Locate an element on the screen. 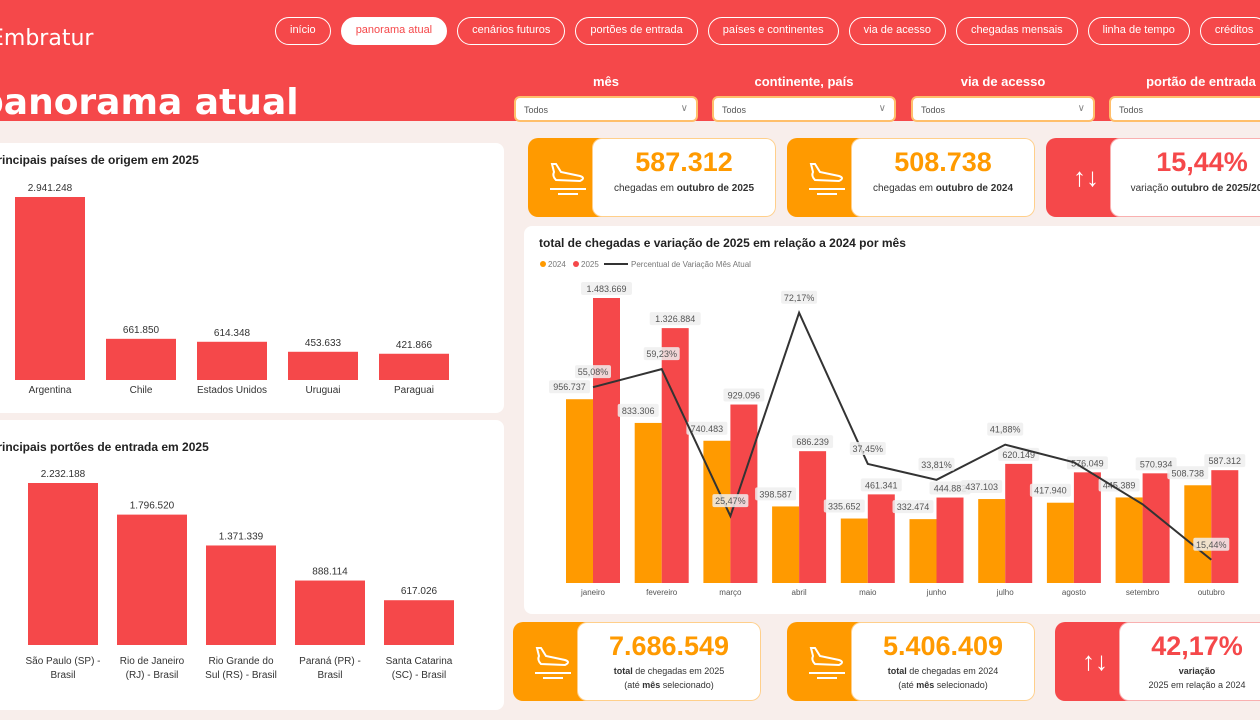  nav-1: panorama atual is located at coordinates (394, 31).